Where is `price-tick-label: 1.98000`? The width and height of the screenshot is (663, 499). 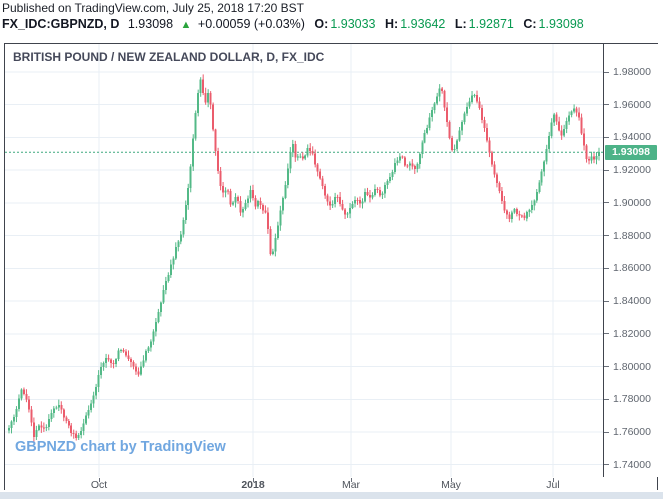 price-tick-label: 1.98000 is located at coordinates (632, 72).